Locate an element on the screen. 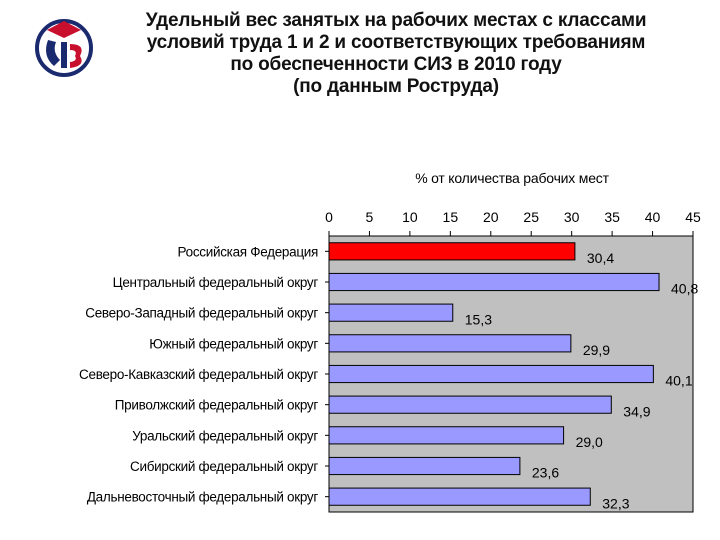  category-label: Северо-Кавказский федеральный округ is located at coordinates (198, 374).